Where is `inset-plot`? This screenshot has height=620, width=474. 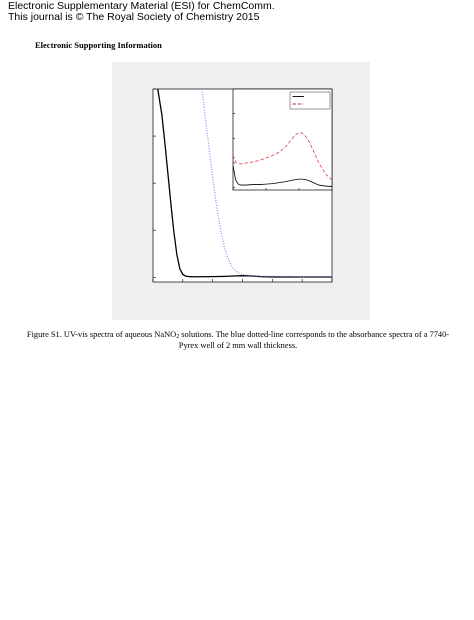 inset-plot is located at coordinates (282, 139).